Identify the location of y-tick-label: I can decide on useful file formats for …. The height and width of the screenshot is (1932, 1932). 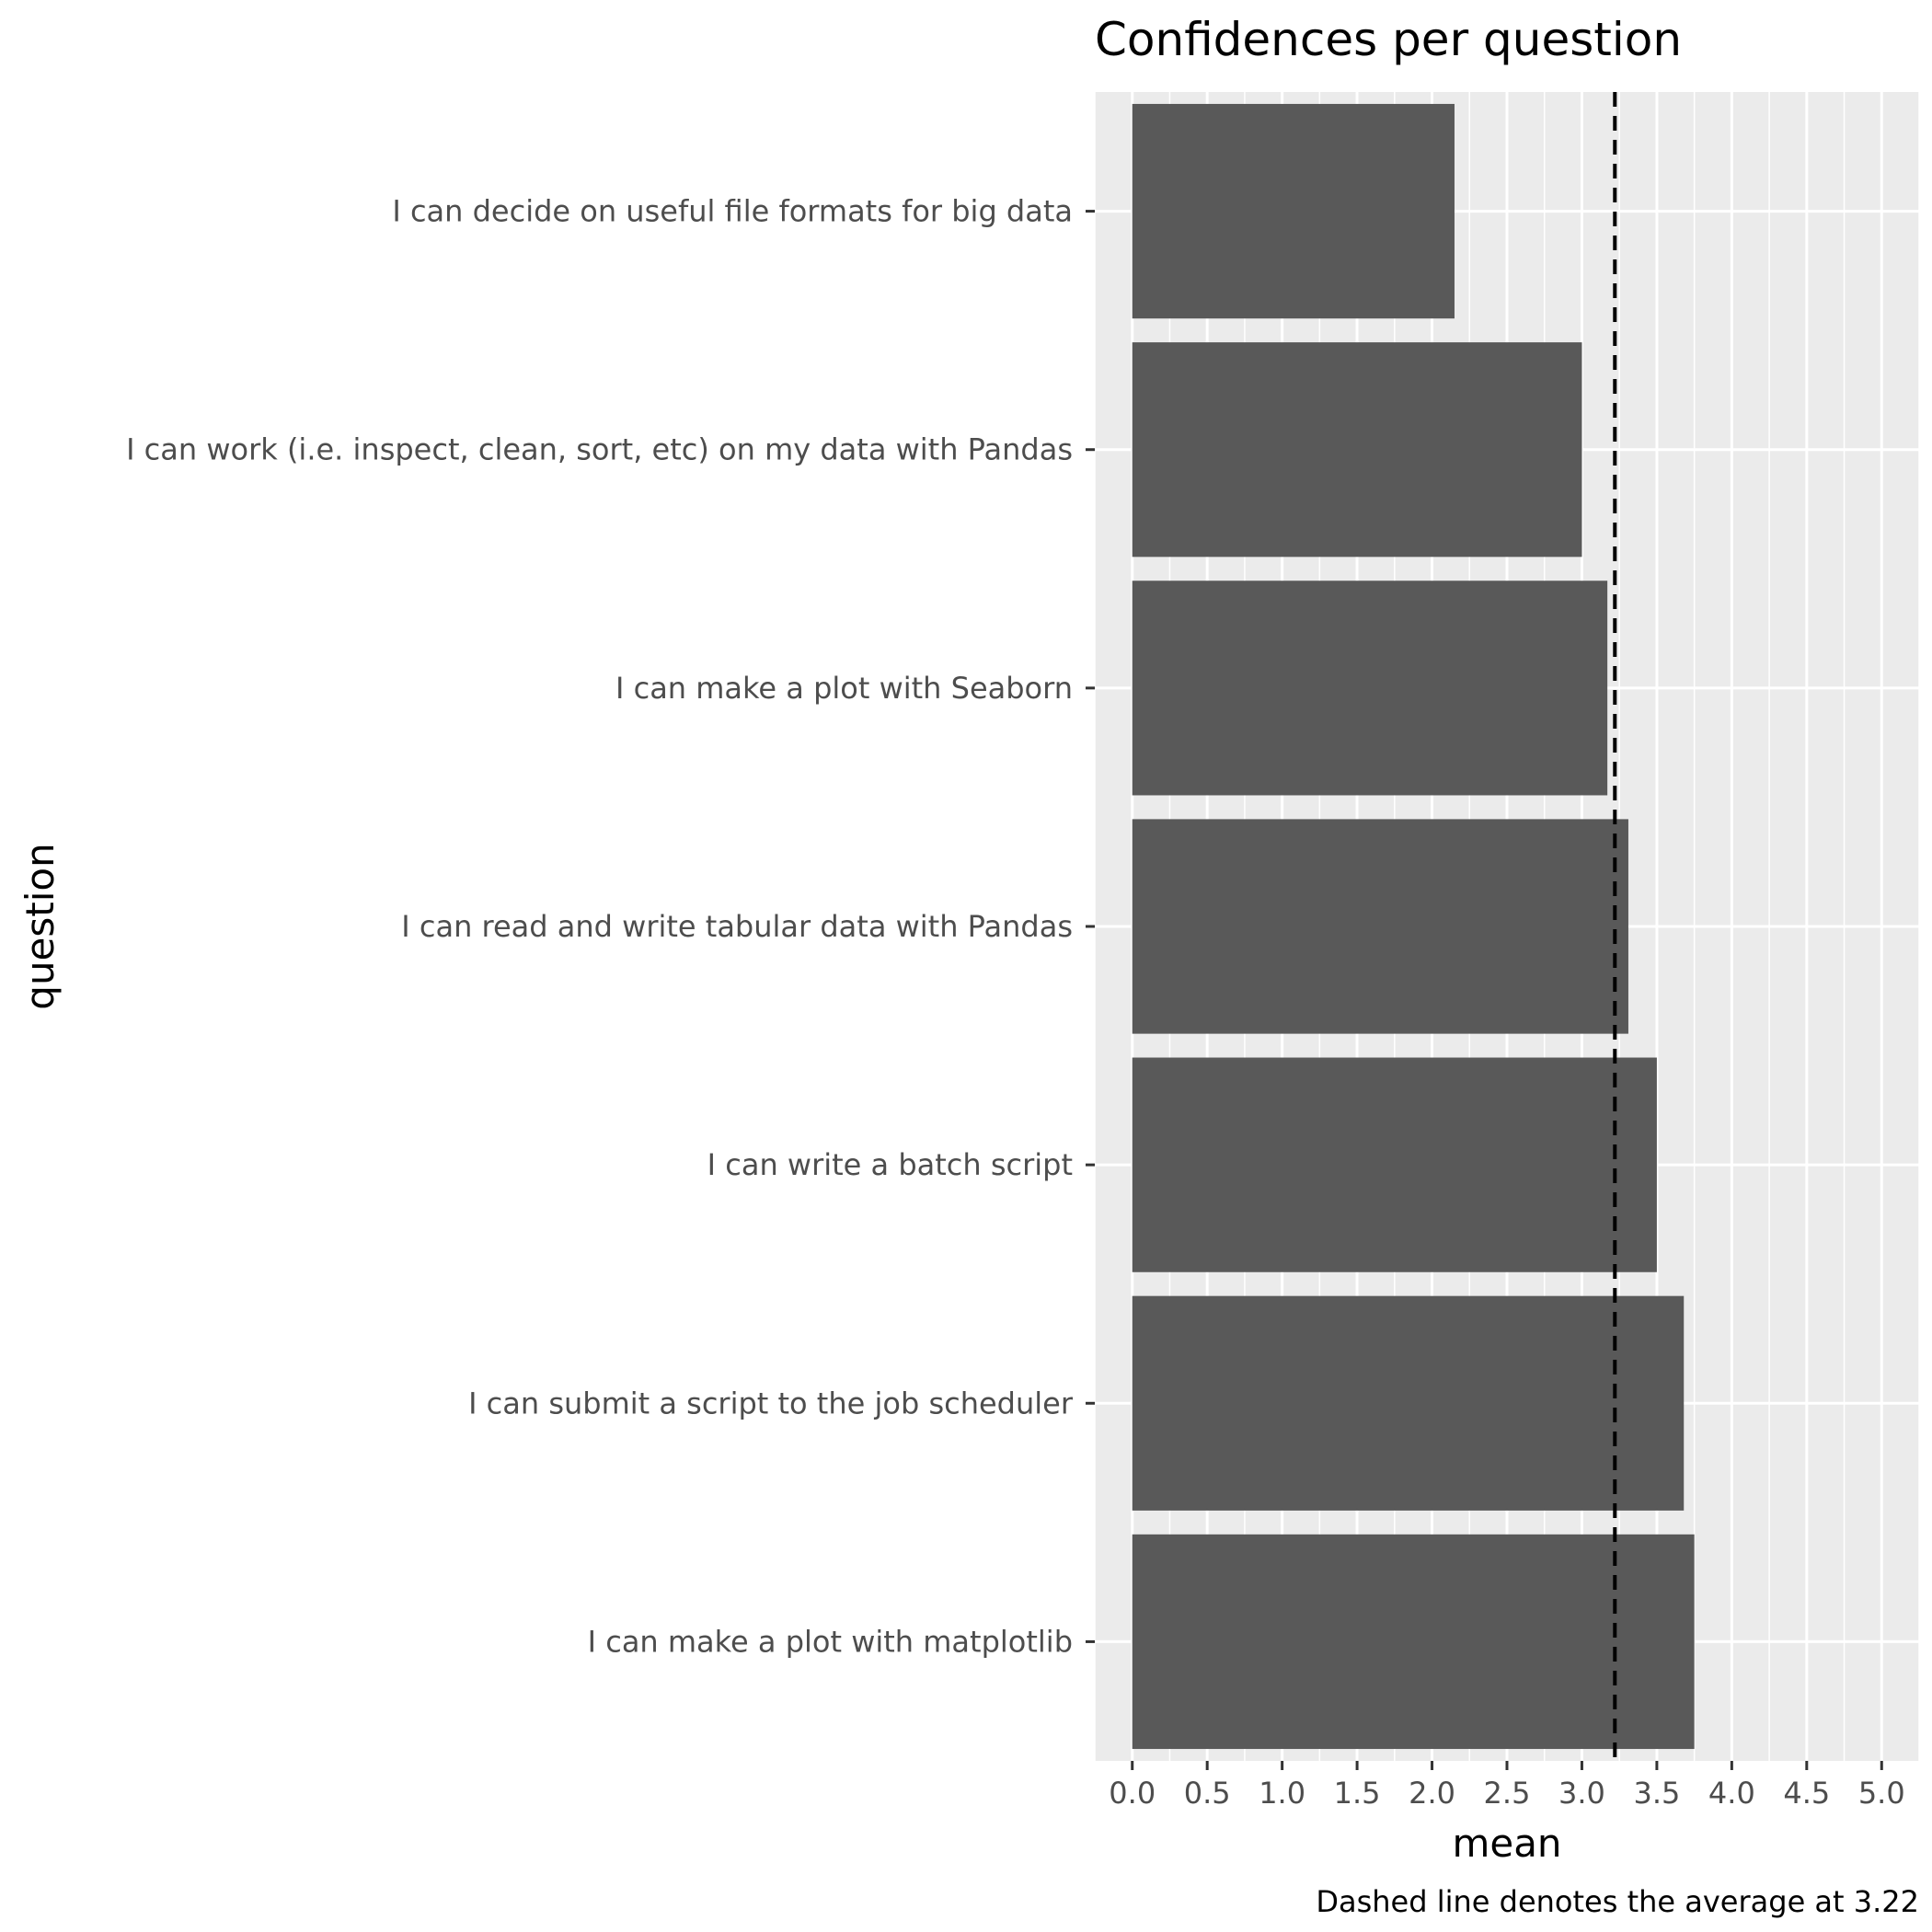
(732, 211).